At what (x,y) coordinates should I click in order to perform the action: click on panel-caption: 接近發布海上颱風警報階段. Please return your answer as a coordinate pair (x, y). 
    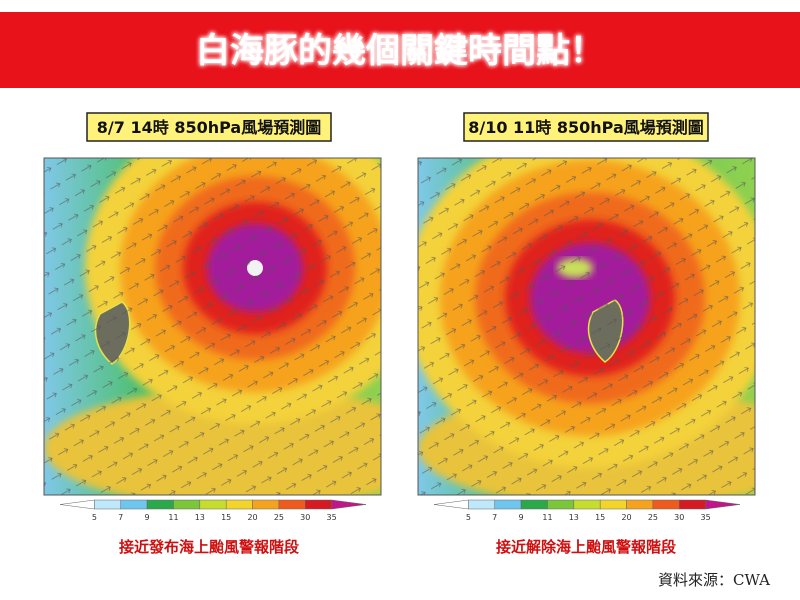
    Looking at the image, I should click on (209, 547).